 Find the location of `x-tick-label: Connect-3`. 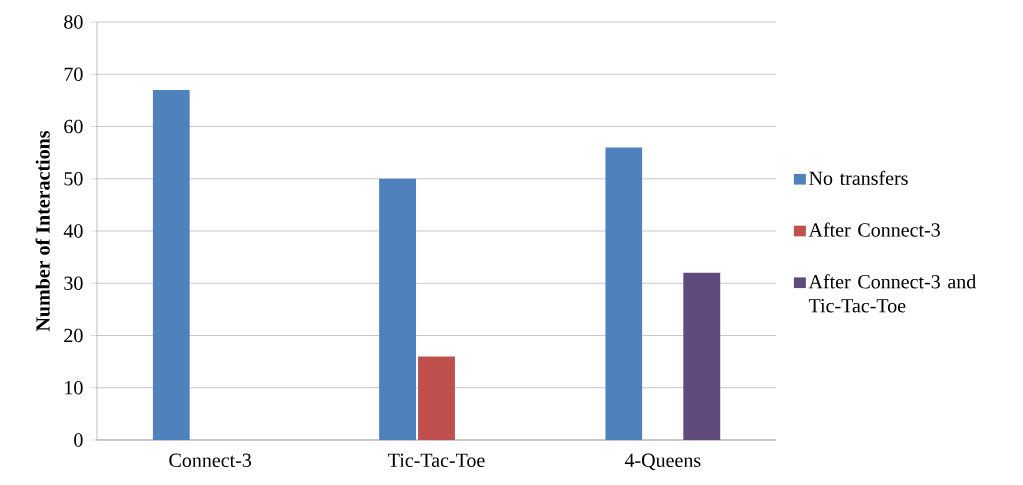

x-tick-label: Connect-3 is located at coordinates (210, 460).